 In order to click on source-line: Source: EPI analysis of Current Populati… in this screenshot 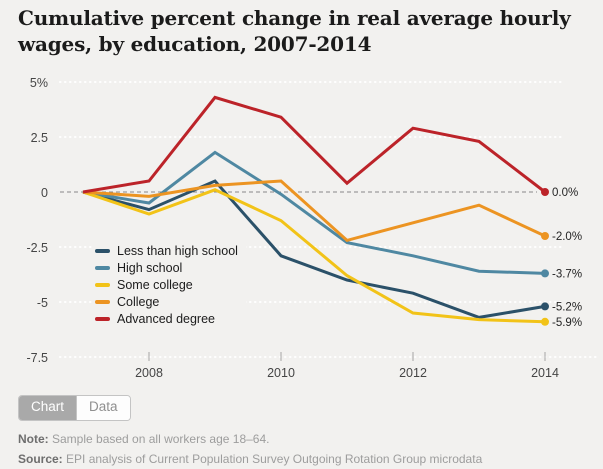, I will do `click(250, 459)`.